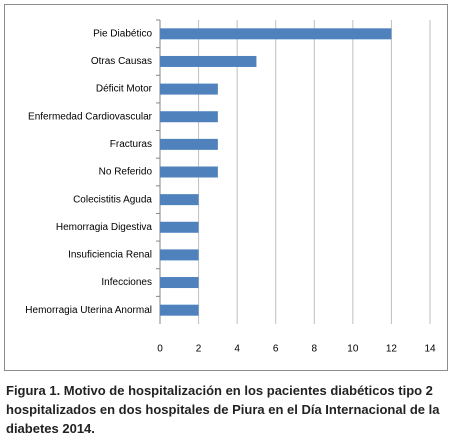 Image resolution: width=453 pixels, height=441 pixels. I want to click on x-tick-label: 2, so click(199, 349).